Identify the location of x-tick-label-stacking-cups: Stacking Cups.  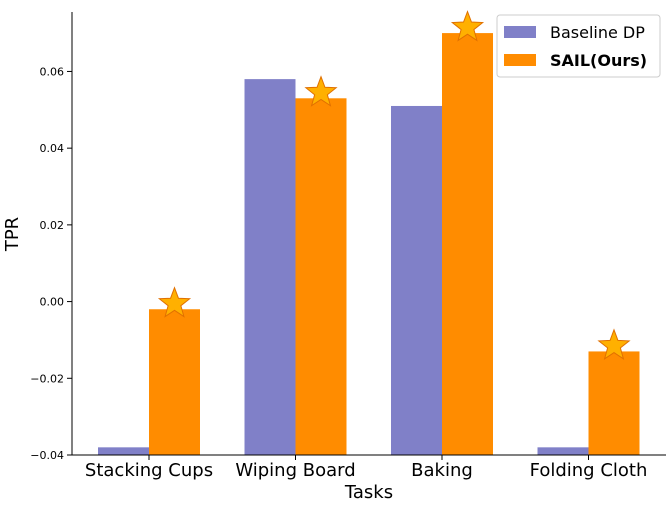
(149, 470).